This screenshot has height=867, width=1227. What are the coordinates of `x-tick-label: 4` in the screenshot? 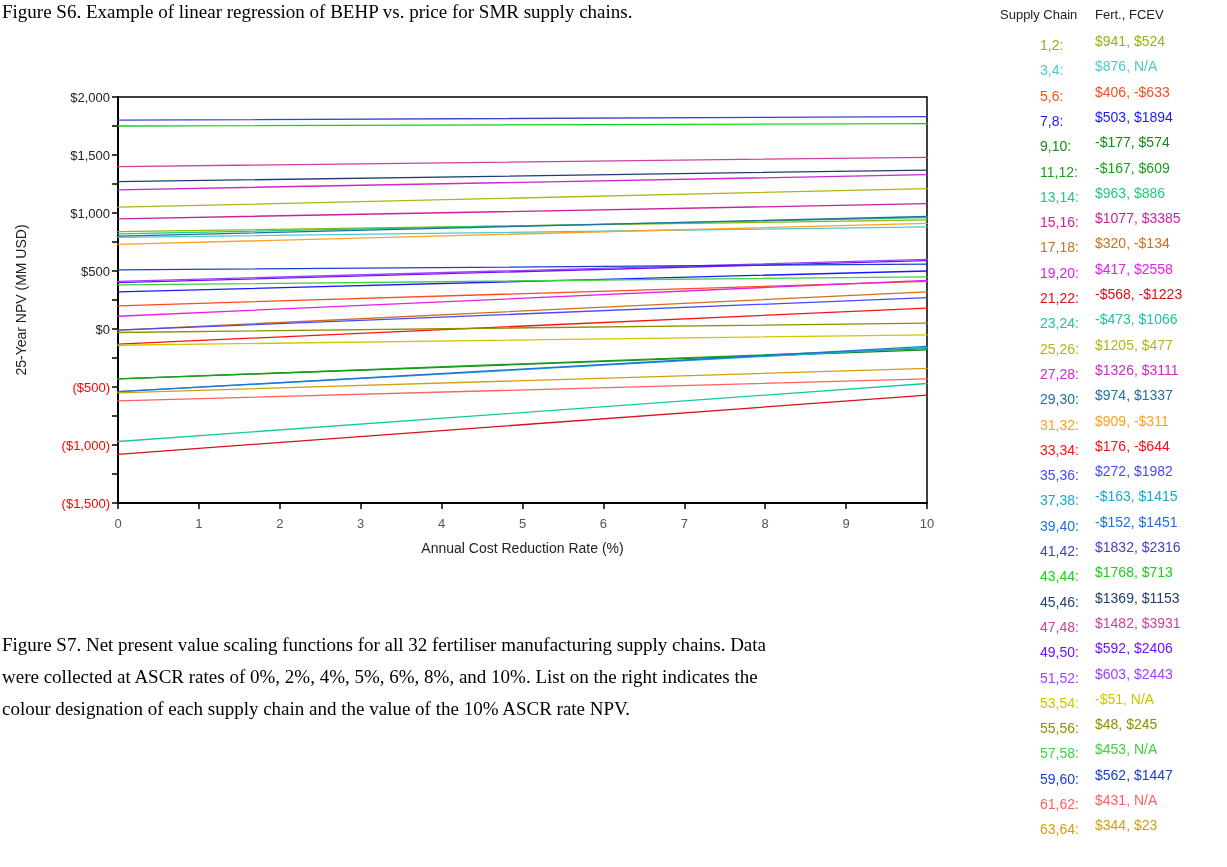 It's located at (441, 523).